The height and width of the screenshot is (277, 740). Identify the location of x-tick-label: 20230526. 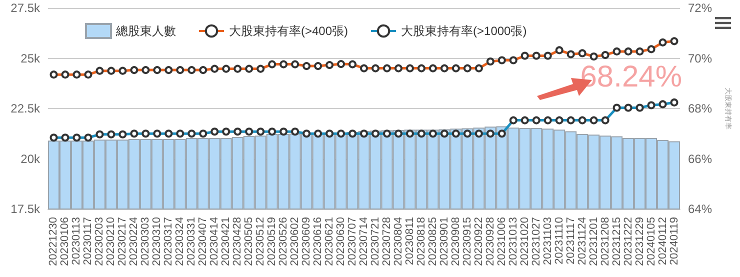
(284, 241).